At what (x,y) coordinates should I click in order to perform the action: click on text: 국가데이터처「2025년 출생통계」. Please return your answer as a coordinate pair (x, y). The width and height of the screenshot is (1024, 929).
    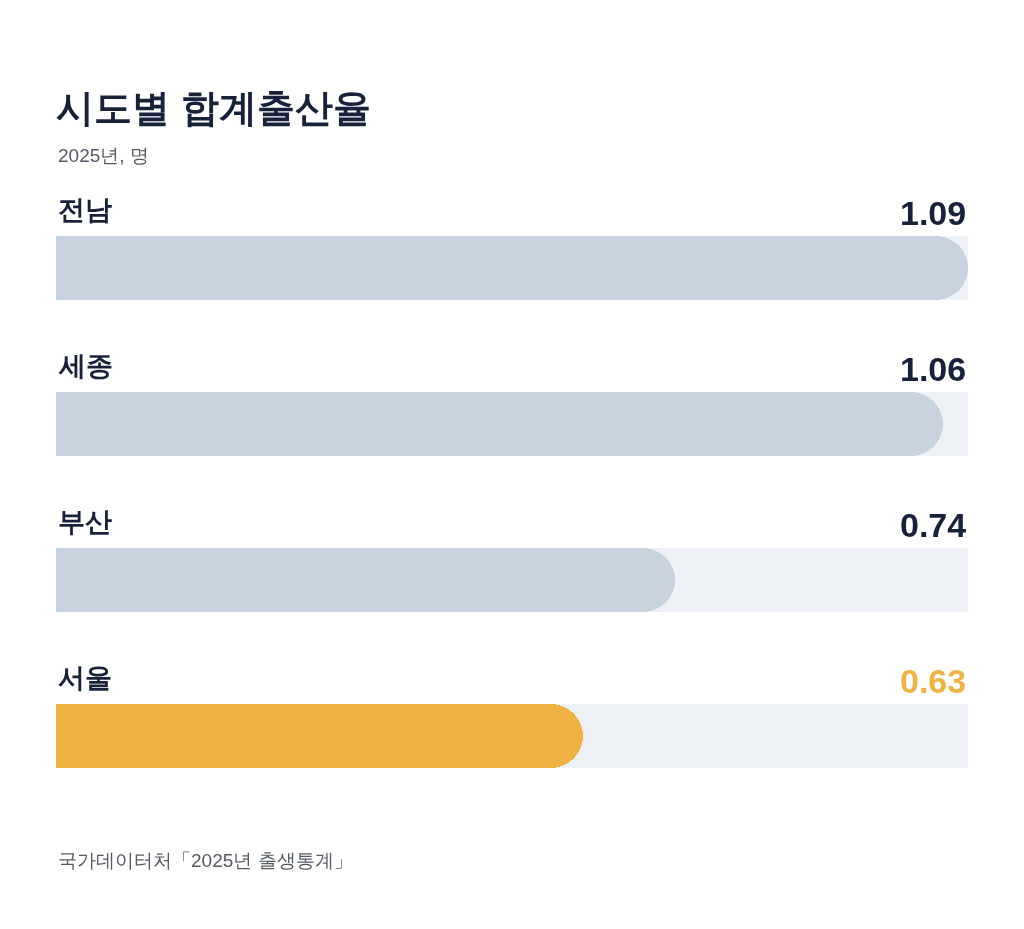
    Looking at the image, I should click on (205, 860).